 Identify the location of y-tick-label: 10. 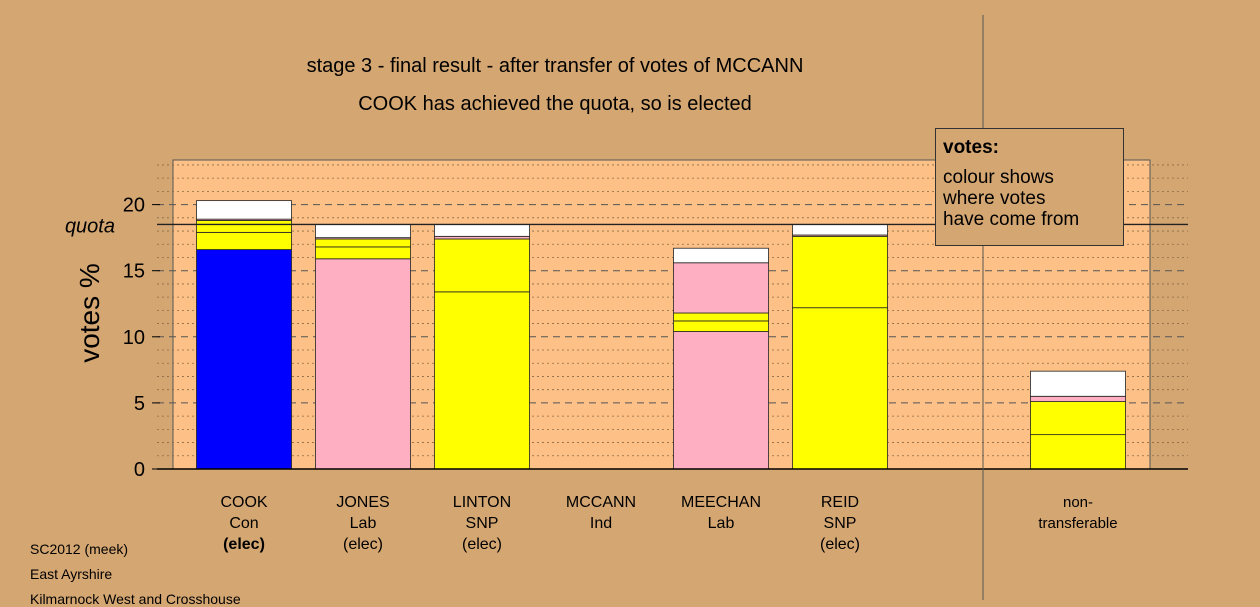
(134, 338).